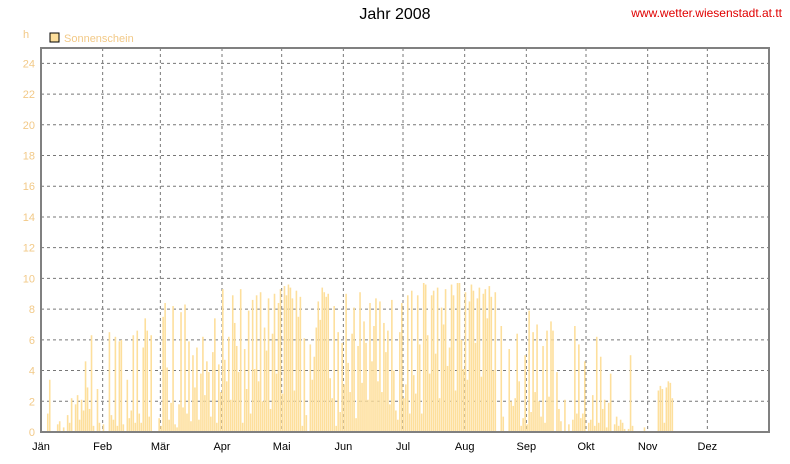  Describe the element at coordinates (527, 447) in the screenshot. I see `x-tick-label: Sep` at that location.